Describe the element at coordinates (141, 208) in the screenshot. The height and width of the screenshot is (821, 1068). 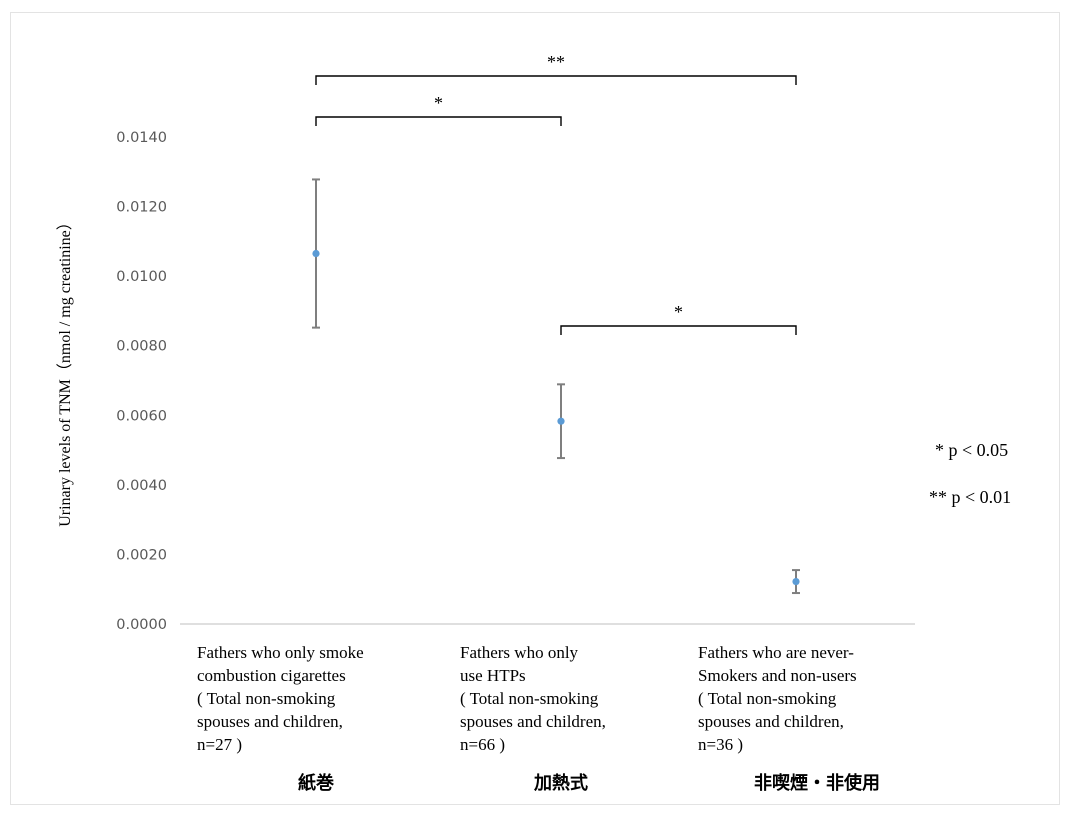
I see `y-tick-label: 0.0120` at that location.